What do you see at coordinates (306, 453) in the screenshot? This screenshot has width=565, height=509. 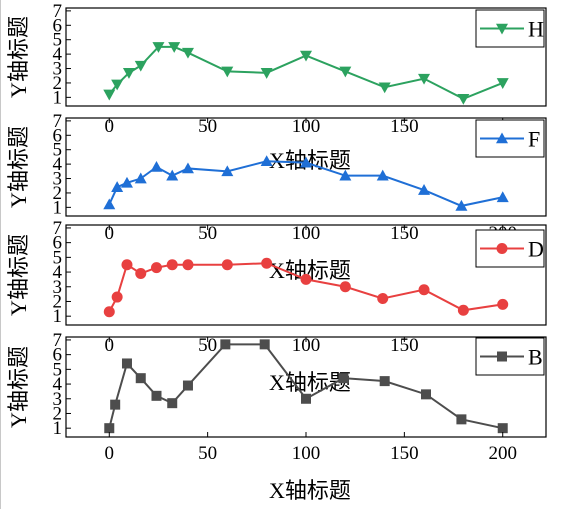 I see `bottom-x-tick-label: 100` at bounding box center [306, 453].